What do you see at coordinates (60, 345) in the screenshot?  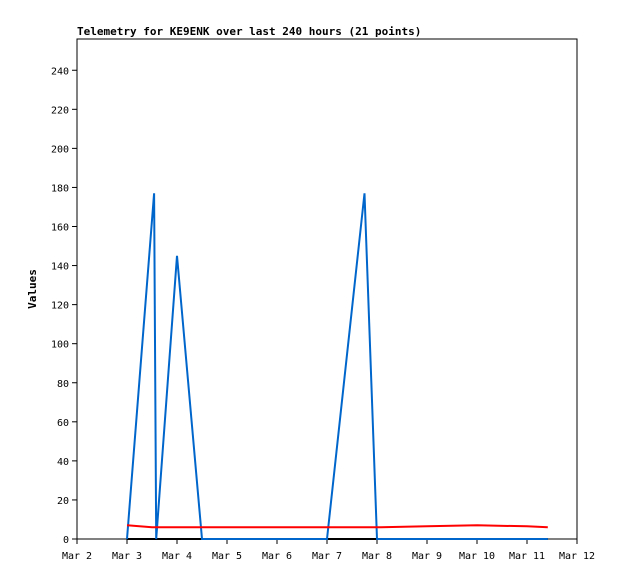 I see `y-tick-label: 100` at bounding box center [60, 345].